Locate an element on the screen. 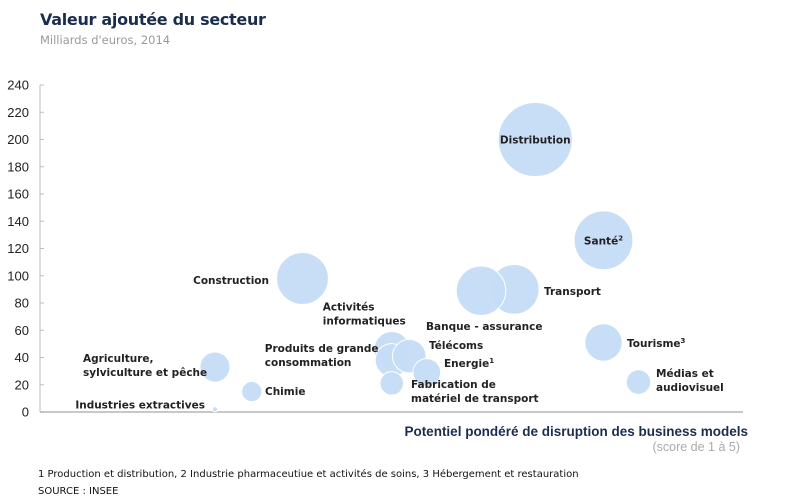  bubble-label-line: Chimie is located at coordinates (285, 392).